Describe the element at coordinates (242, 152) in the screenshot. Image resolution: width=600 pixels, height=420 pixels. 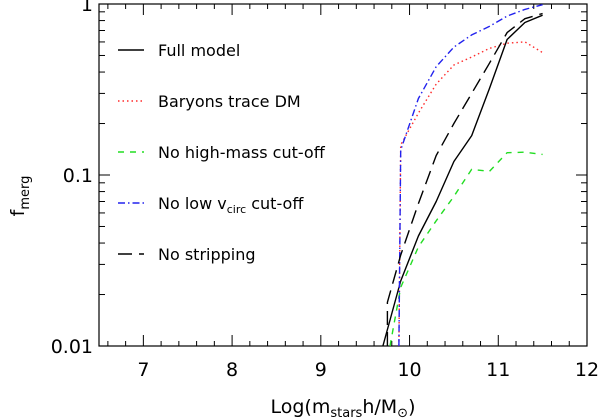
I see `legend-label: No high-mass cut-off` at that location.